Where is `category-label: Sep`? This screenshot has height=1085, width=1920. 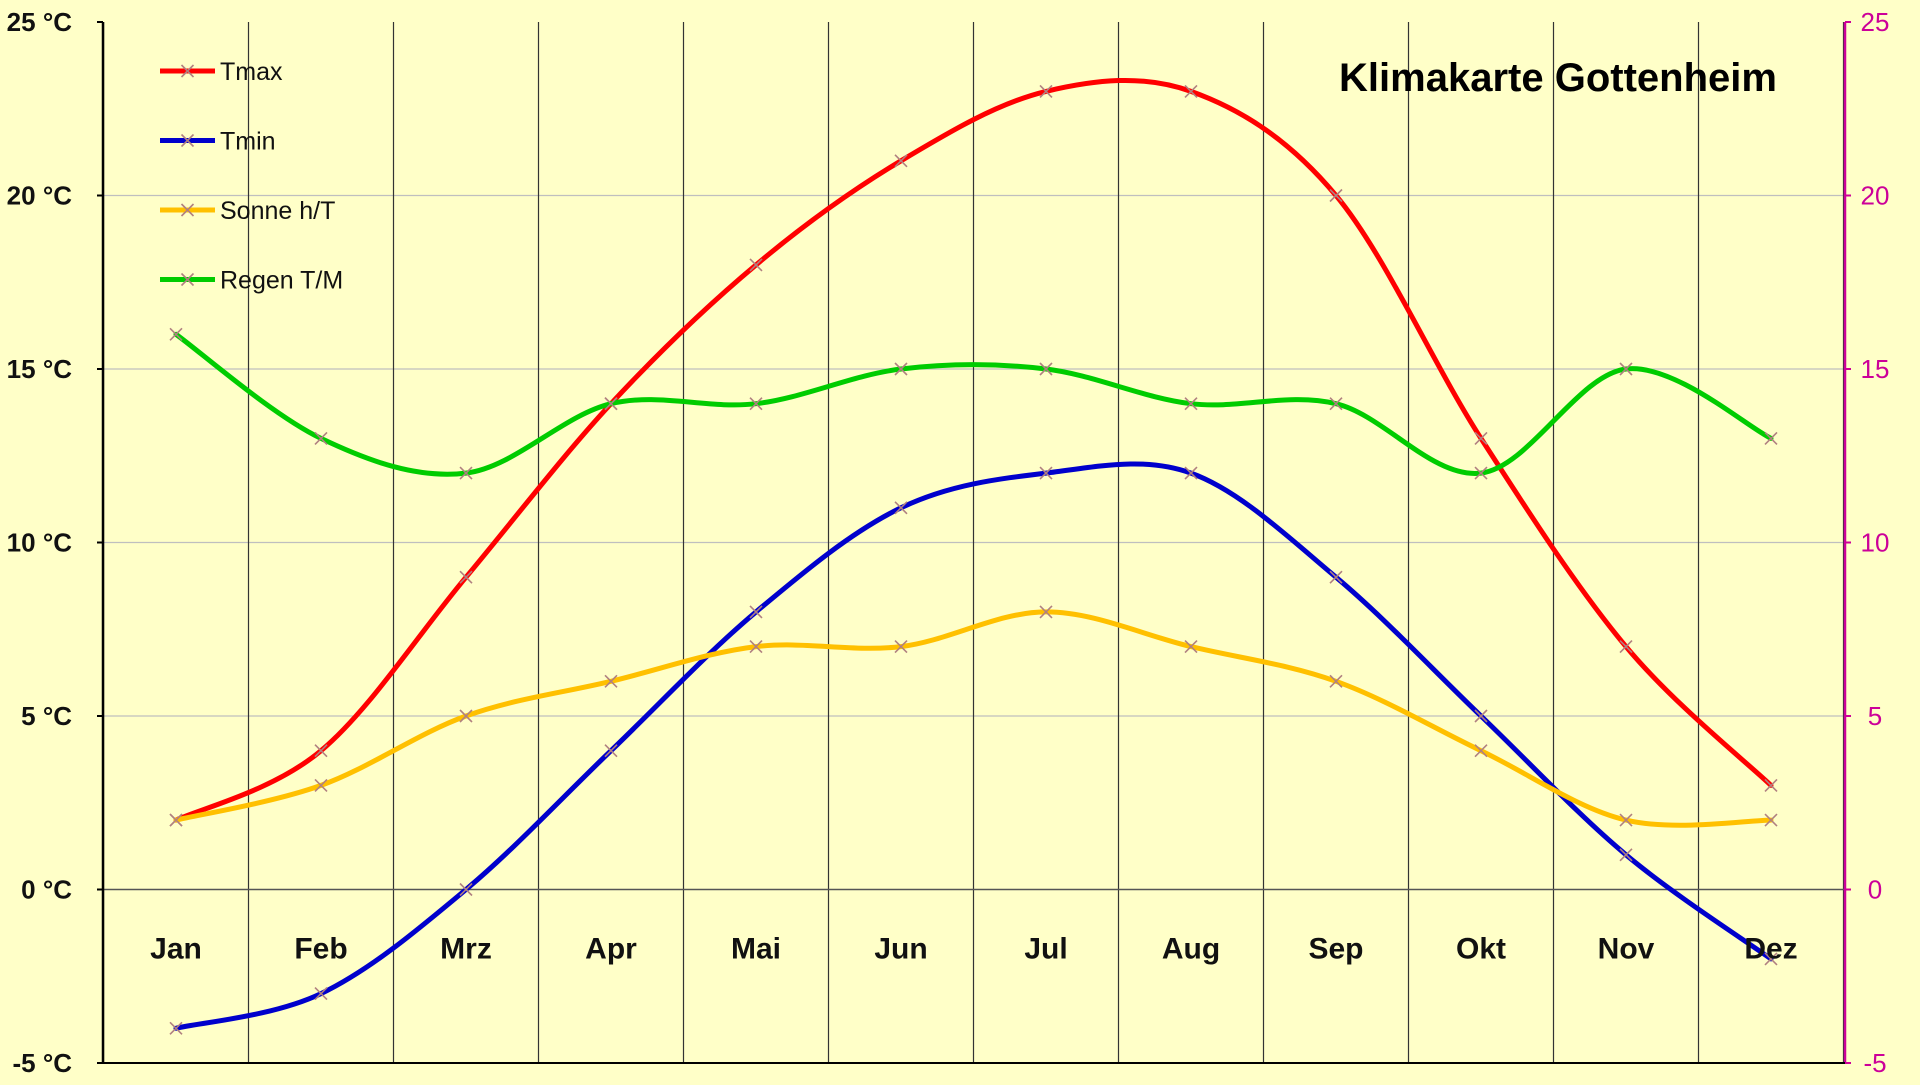
category-label: Sep is located at coordinates (1335, 949).